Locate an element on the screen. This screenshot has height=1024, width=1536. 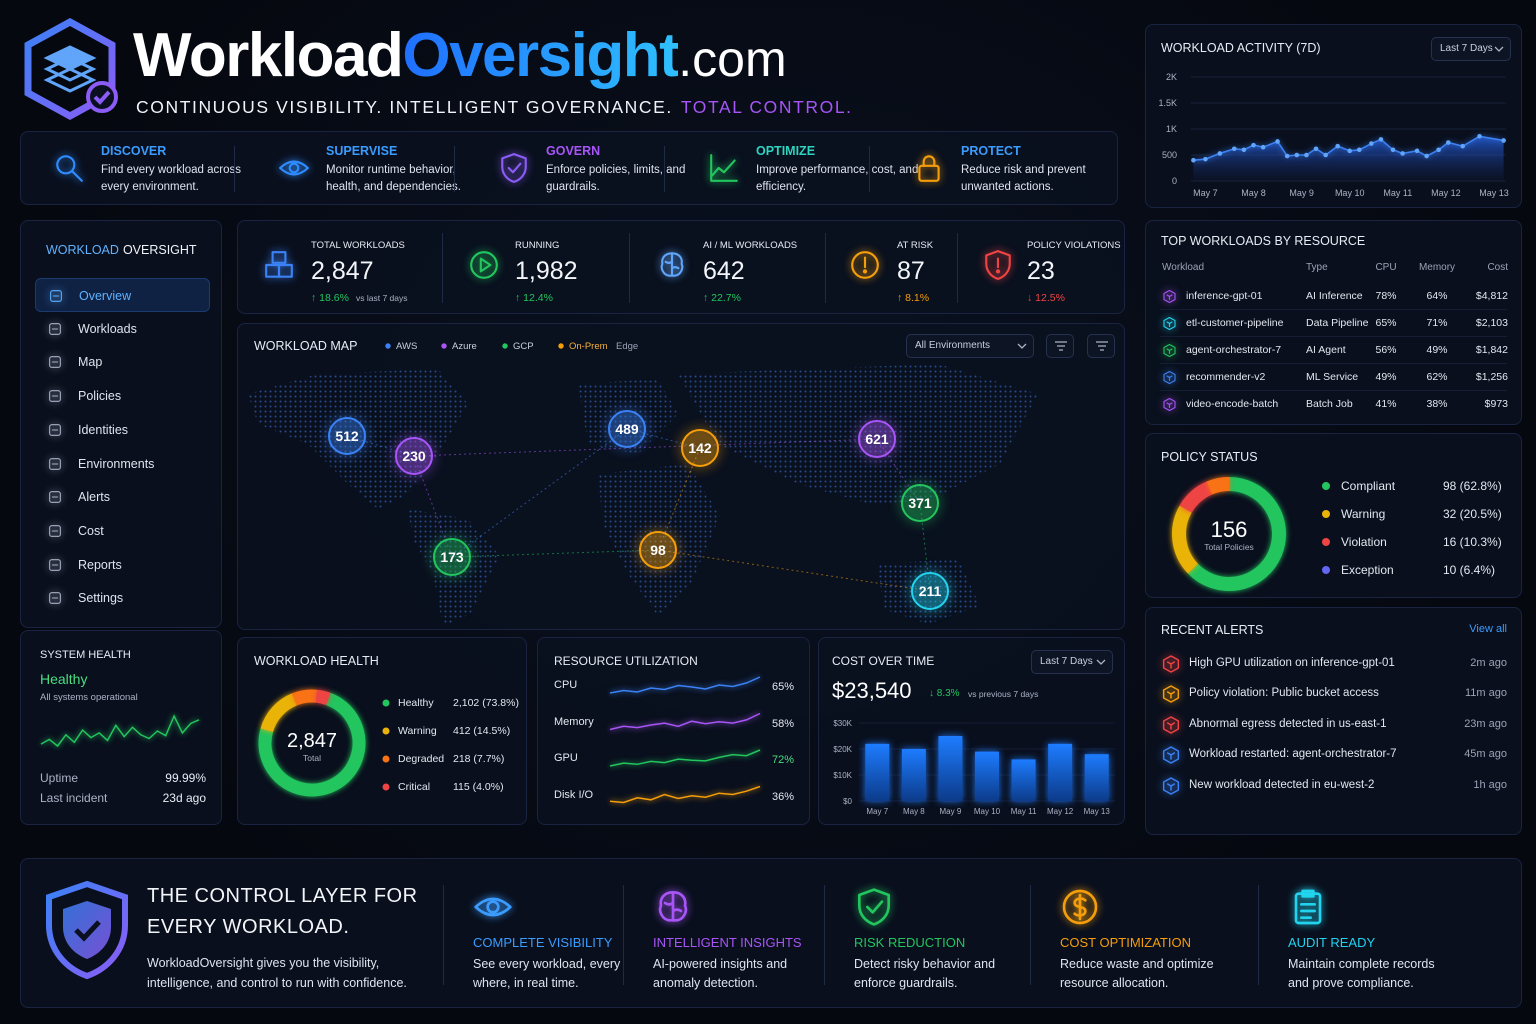
logo-hex is located at coordinates (70, 69).